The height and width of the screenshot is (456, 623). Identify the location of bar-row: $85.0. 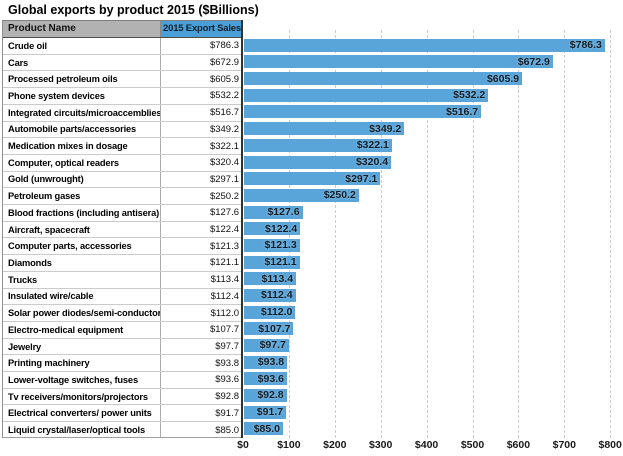
(433, 428).